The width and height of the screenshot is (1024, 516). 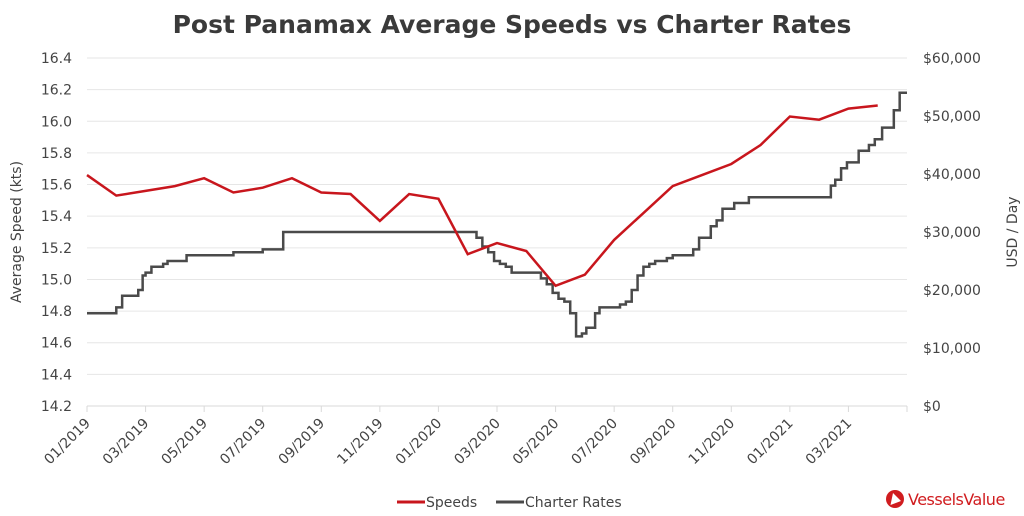 I want to click on logo-text: VesselsValue, so click(x=956, y=499).